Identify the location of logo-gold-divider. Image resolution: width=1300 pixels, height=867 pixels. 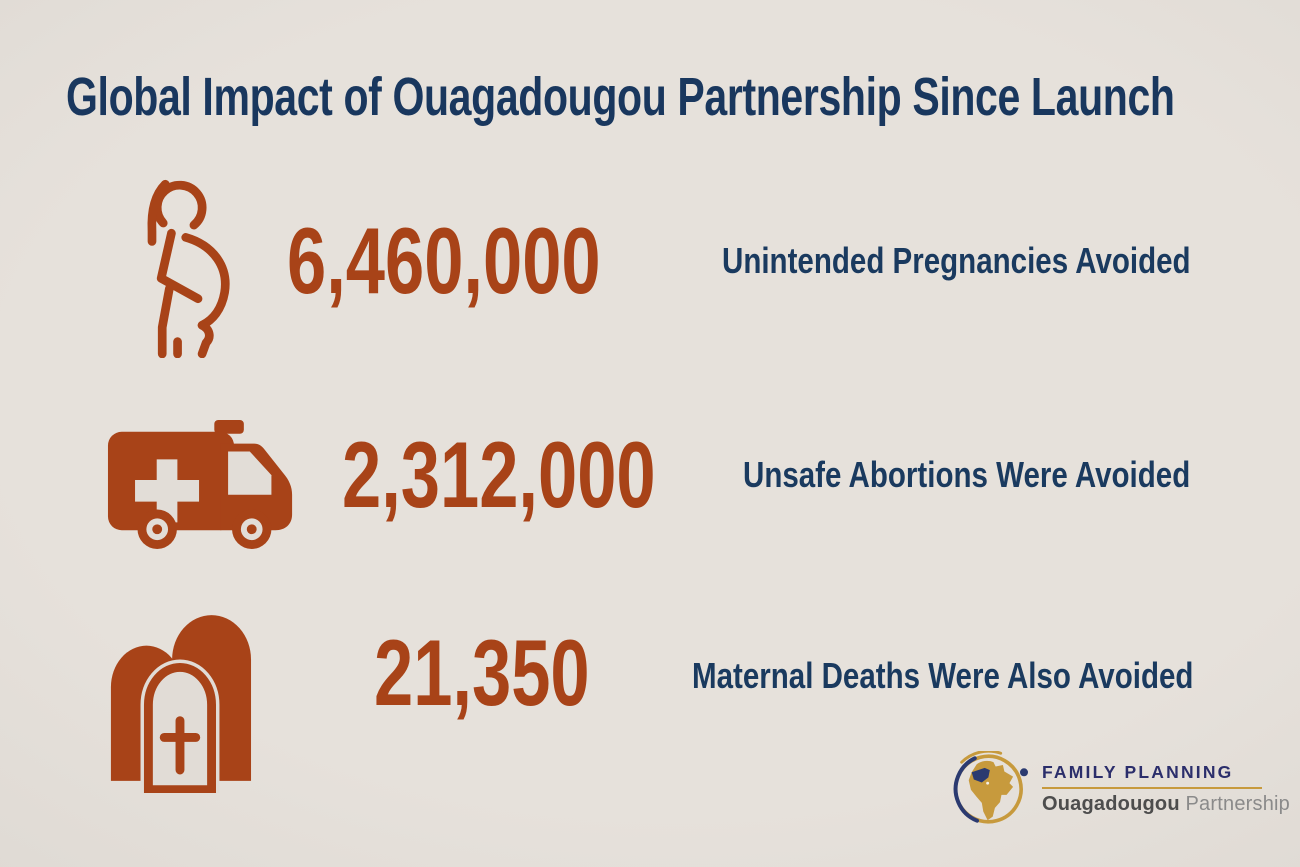
(1152, 788).